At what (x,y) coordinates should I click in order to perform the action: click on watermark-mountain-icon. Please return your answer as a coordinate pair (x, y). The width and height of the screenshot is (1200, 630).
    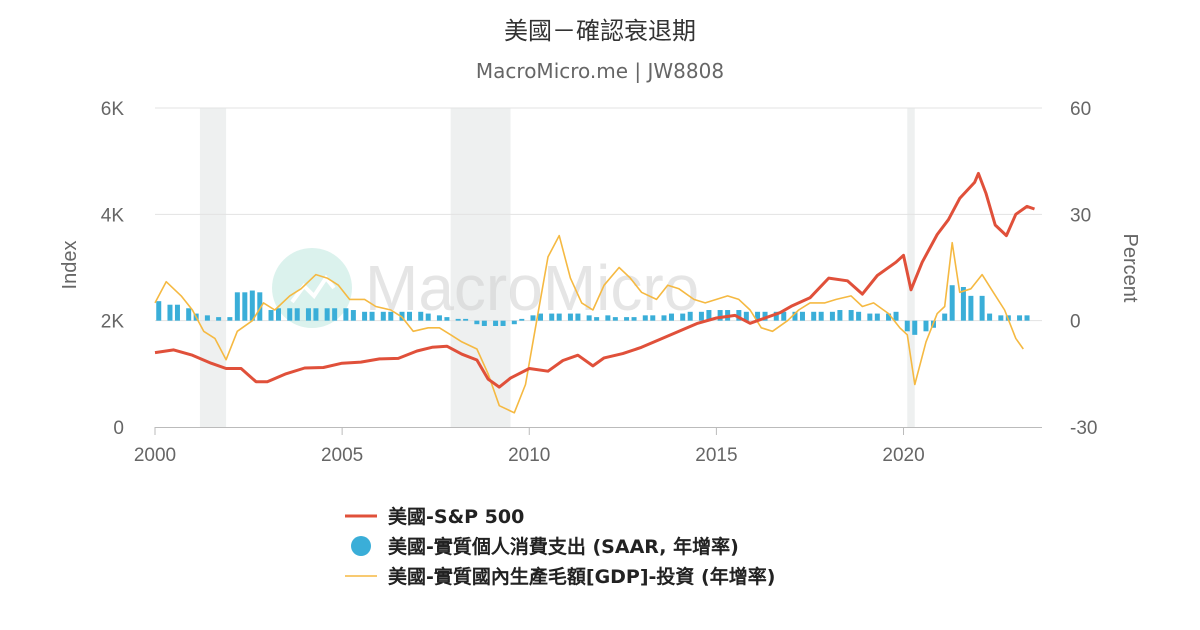
    Looking at the image, I should click on (313, 289).